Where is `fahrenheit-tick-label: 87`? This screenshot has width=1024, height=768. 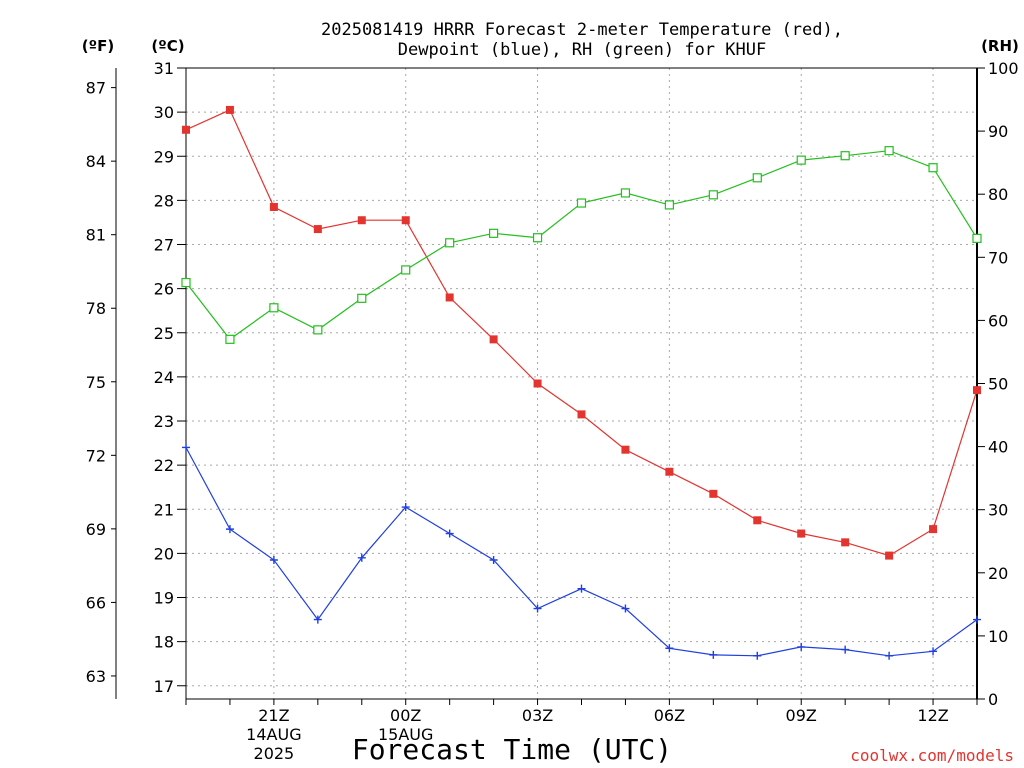 fahrenheit-tick-label: 87 is located at coordinates (96, 88).